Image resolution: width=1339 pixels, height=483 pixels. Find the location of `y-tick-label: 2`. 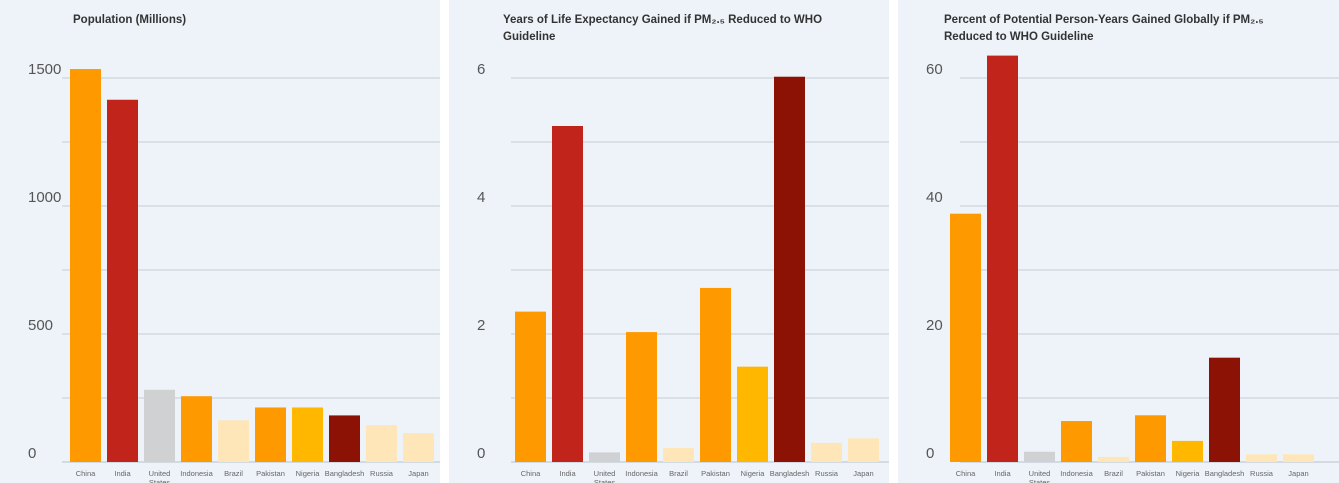

y-tick-label: 2 is located at coordinates (481, 325).